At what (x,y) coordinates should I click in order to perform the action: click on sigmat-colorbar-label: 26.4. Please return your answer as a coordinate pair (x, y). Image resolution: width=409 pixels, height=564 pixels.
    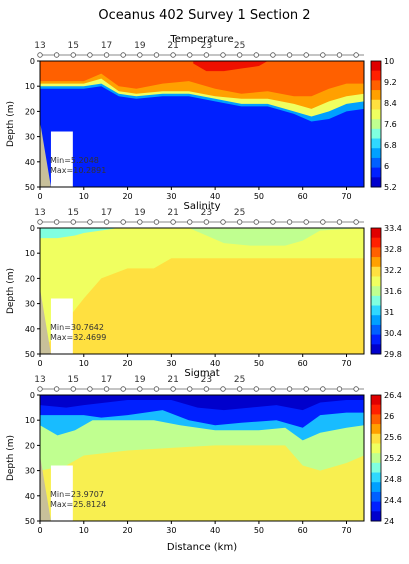
    Looking at the image, I should click on (393, 395).